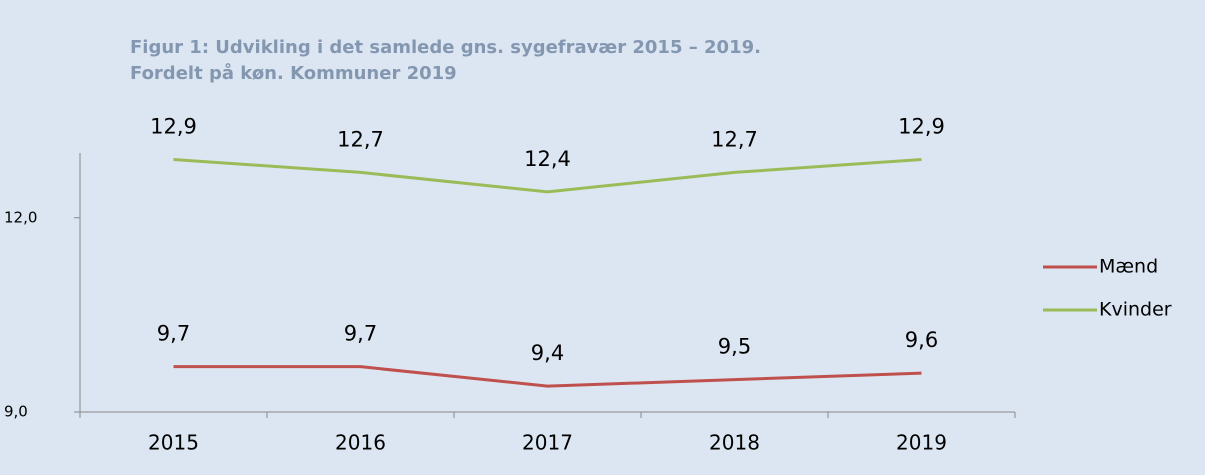  Describe the element at coordinates (1128, 267) in the screenshot. I see `legend-label: Mænd` at that location.